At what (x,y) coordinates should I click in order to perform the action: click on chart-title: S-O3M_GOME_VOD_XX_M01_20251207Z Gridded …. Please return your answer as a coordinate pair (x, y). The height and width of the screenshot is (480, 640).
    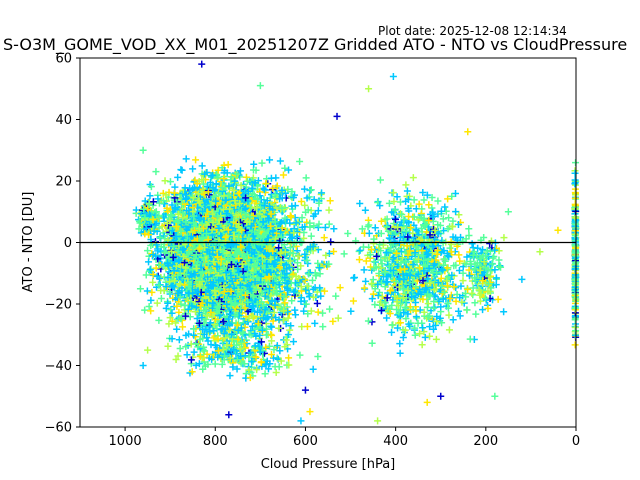
    Looking at the image, I should click on (315, 44).